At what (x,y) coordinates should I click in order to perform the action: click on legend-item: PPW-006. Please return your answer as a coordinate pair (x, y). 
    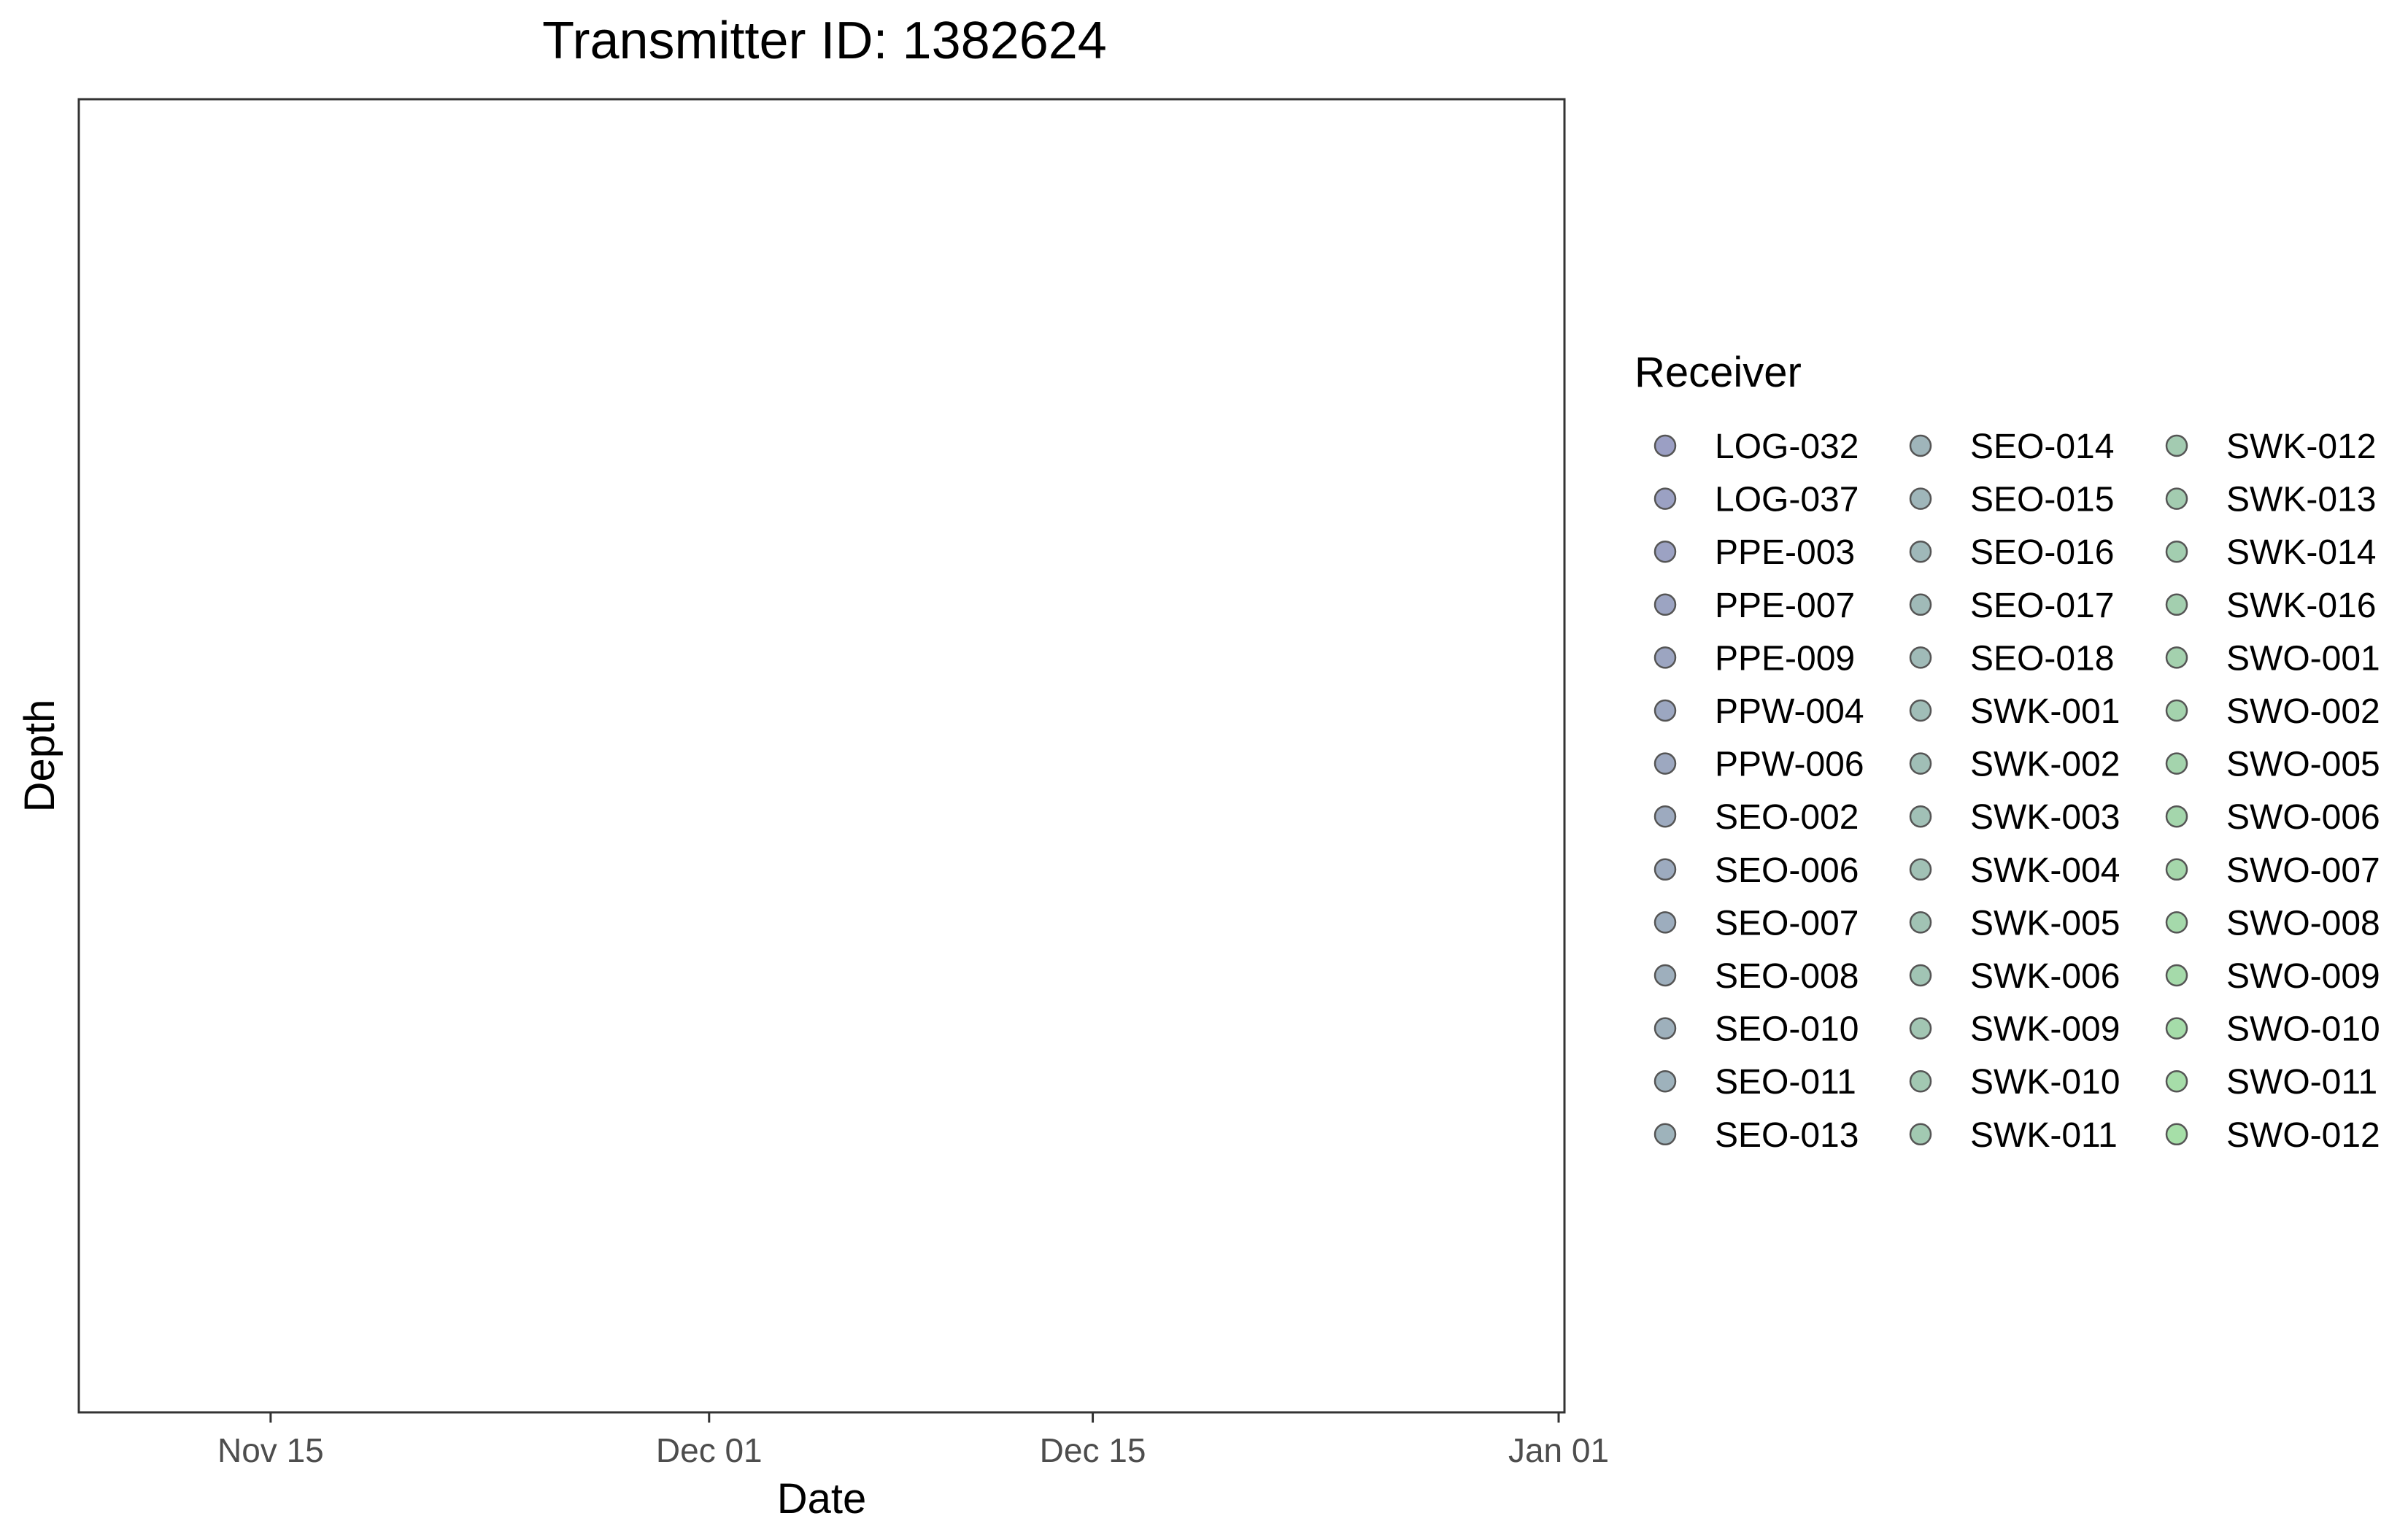
    Looking at the image, I should click on (1759, 765).